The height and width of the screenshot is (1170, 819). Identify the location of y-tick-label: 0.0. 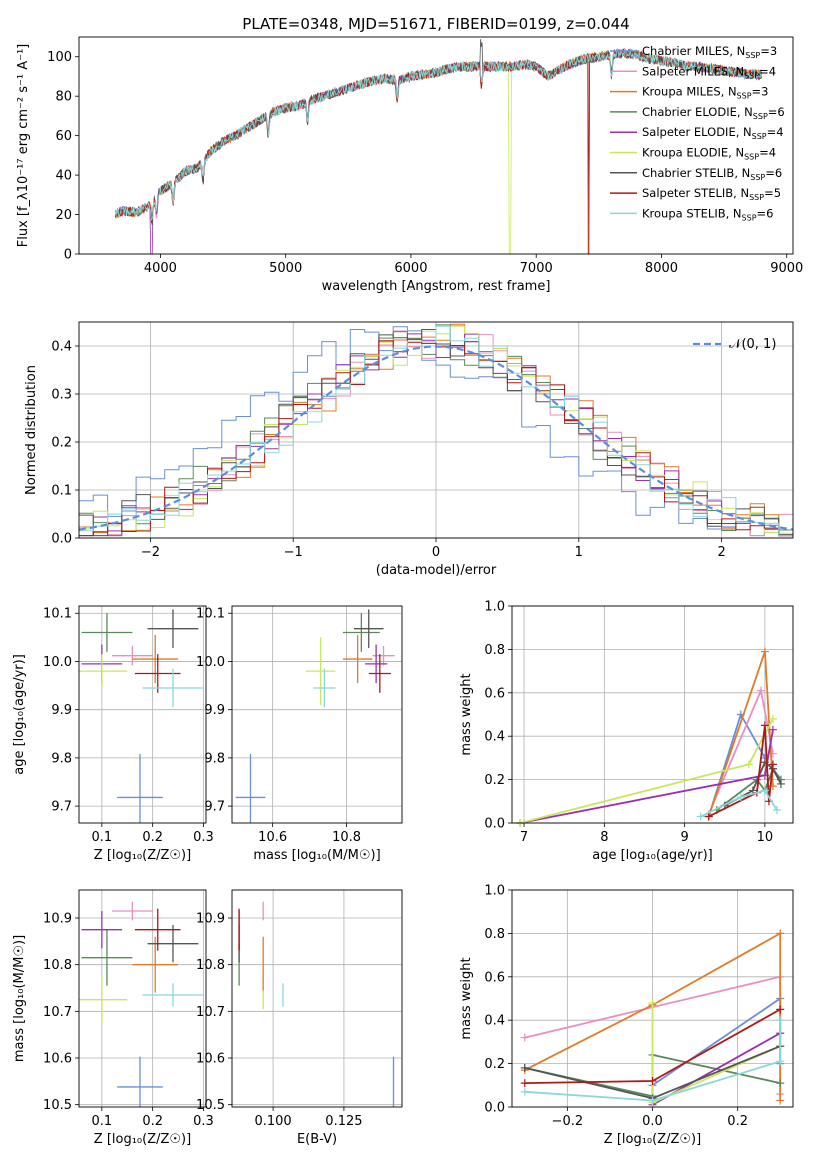
(494, 824).